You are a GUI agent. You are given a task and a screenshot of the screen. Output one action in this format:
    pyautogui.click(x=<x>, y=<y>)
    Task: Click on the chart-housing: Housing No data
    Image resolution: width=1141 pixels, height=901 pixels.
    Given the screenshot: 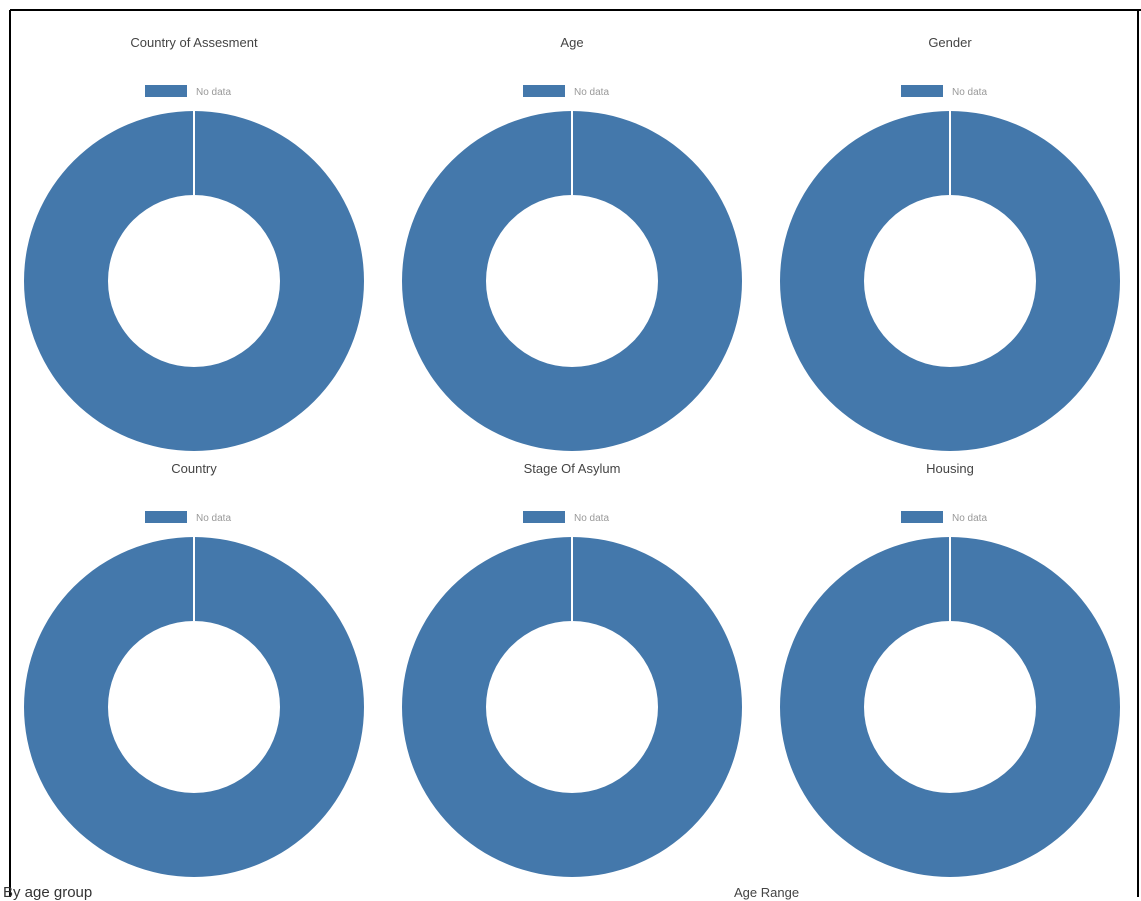 What is the action you would take?
    pyautogui.click(x=950, y=669)
    